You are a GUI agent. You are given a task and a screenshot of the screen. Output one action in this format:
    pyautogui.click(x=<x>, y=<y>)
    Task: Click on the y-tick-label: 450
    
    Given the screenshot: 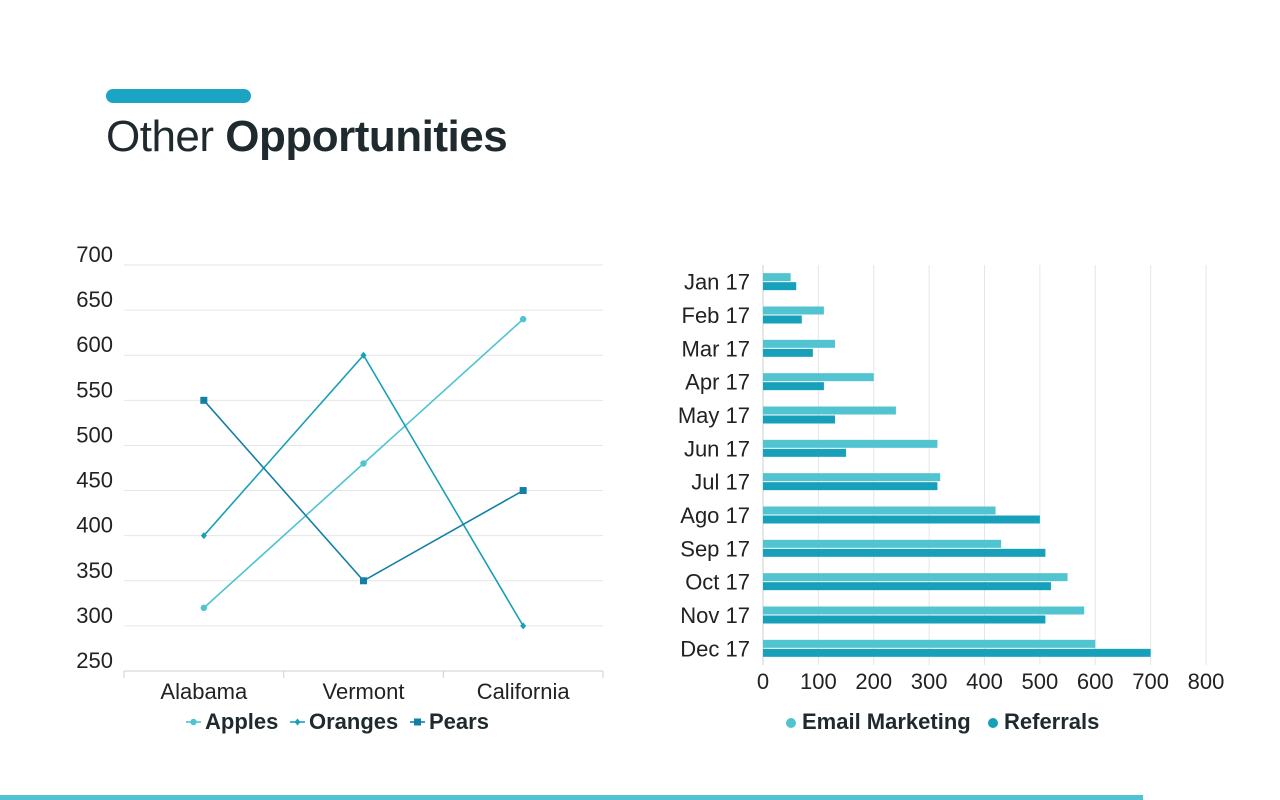 What is the action you would take?
    pyautogui.click(x=94, y=480)
    